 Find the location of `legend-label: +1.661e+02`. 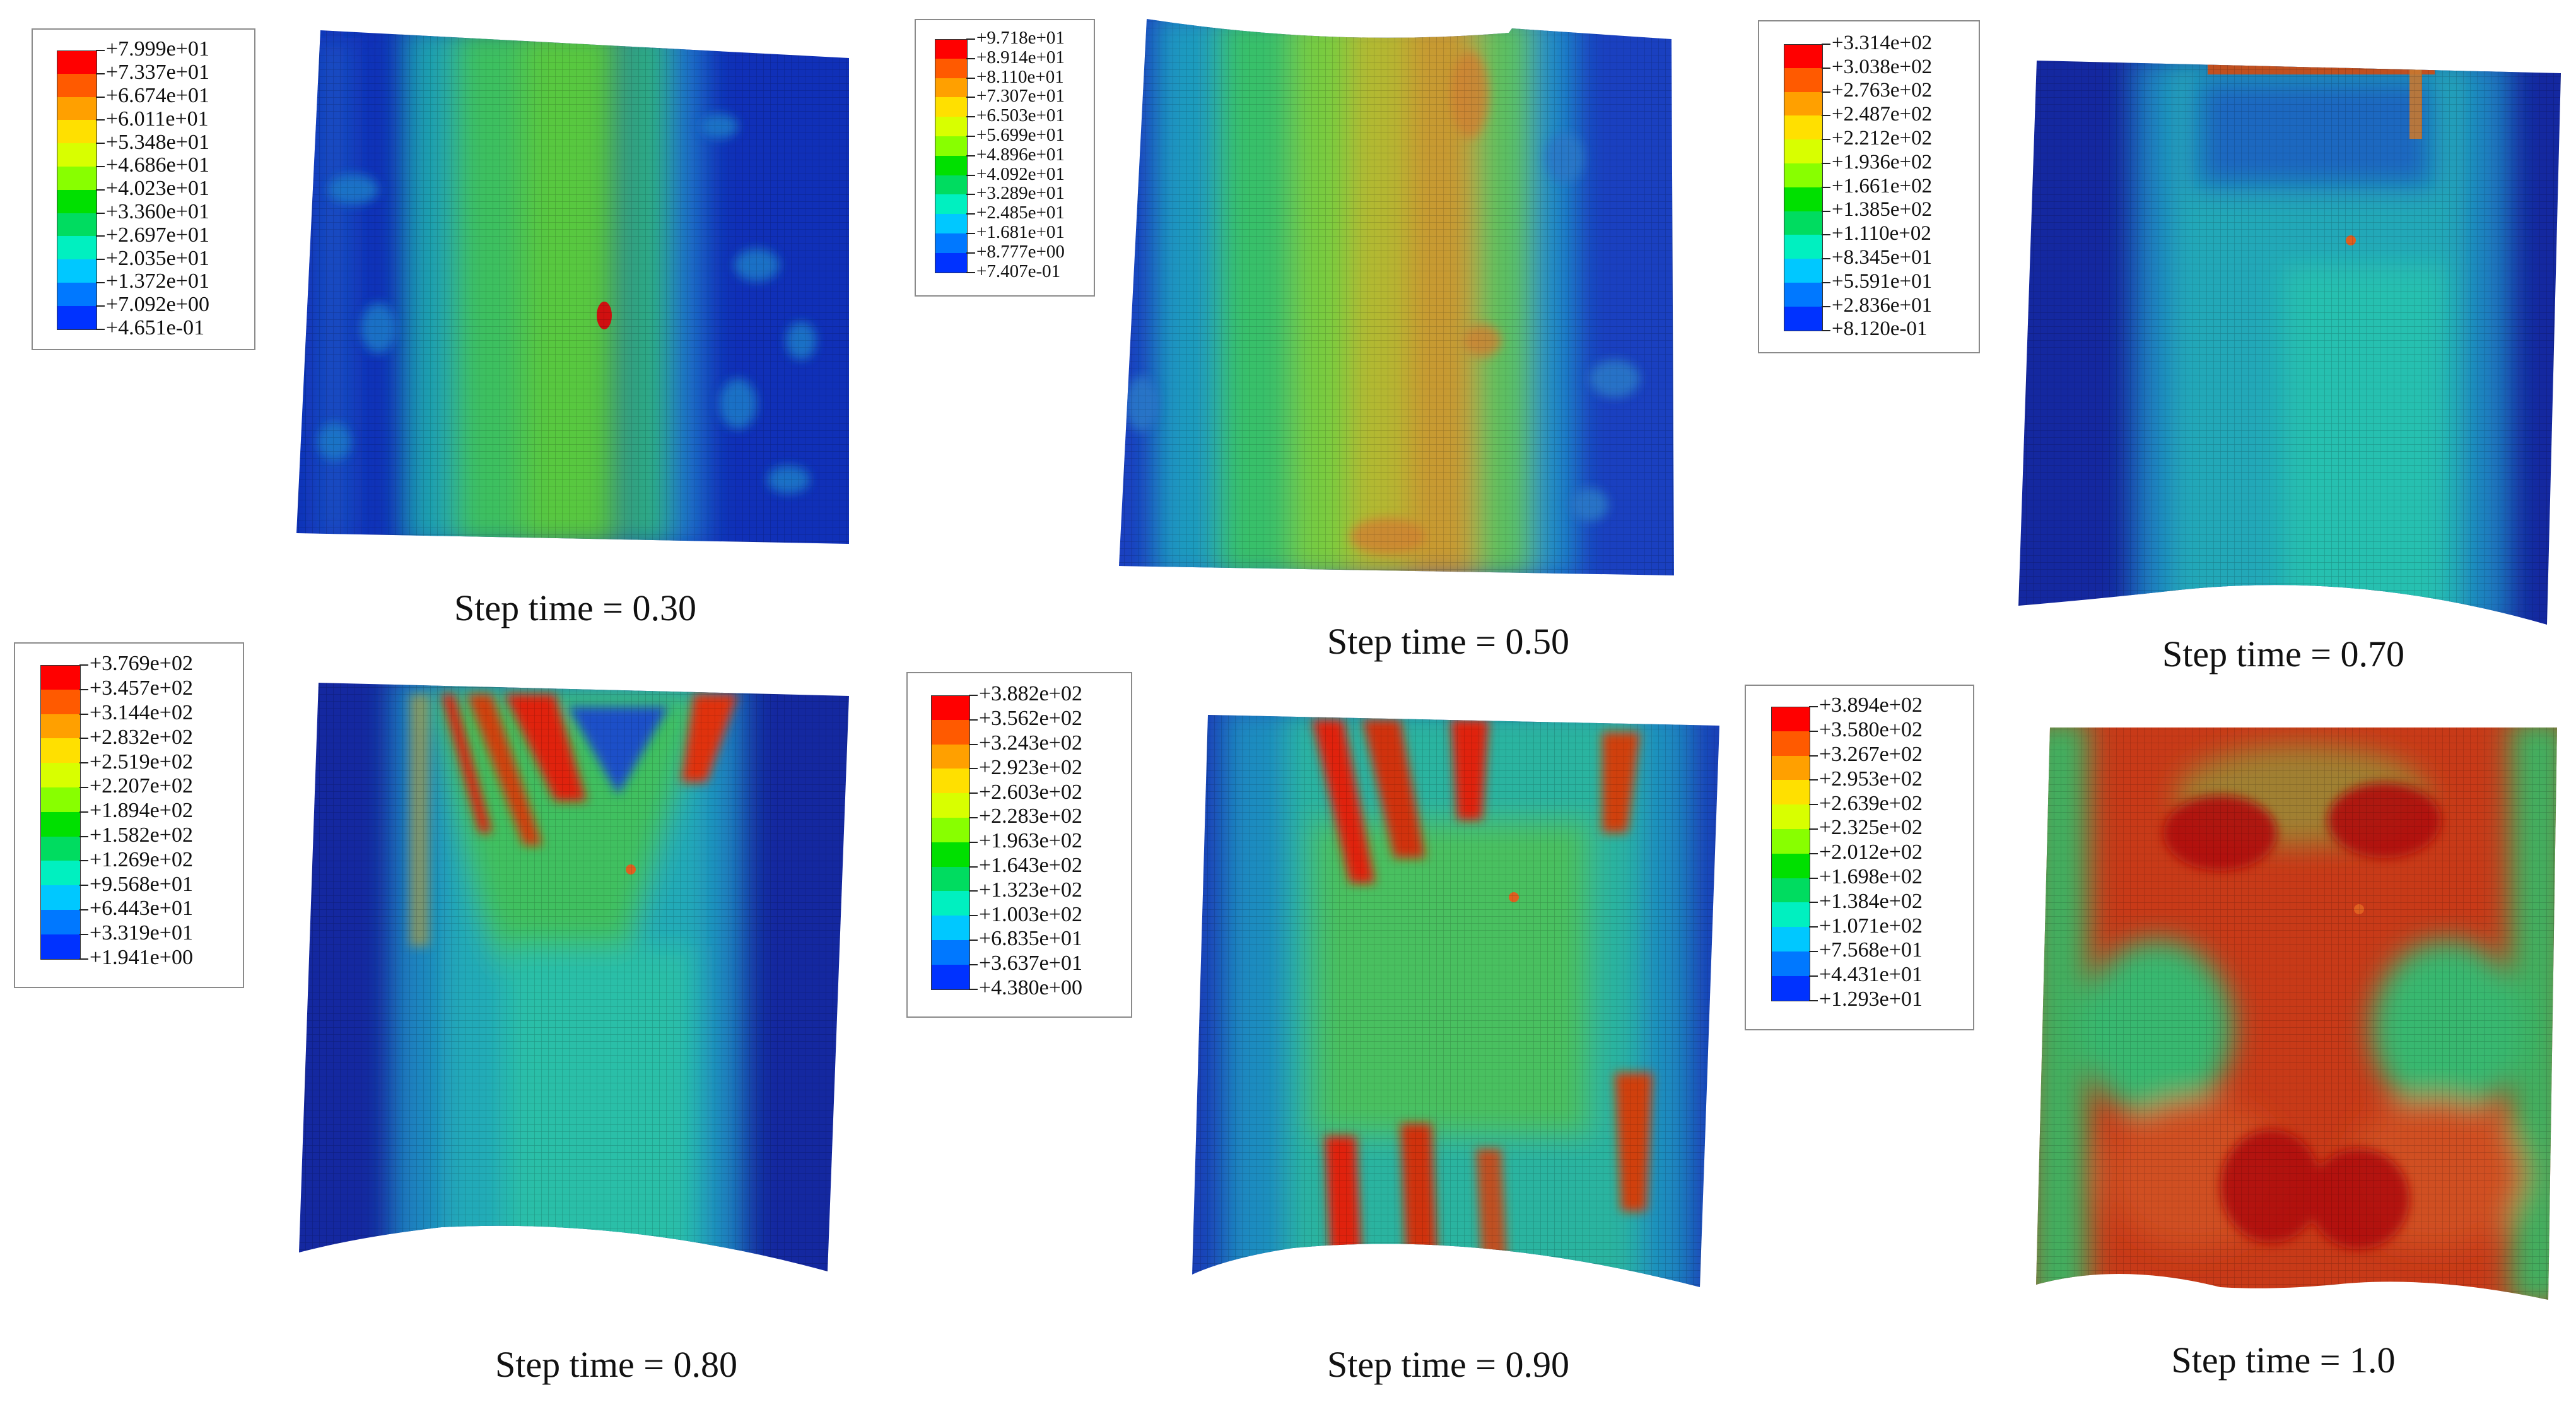

legend-label: +1.661e+02 is located at coordinates (1882, 186).